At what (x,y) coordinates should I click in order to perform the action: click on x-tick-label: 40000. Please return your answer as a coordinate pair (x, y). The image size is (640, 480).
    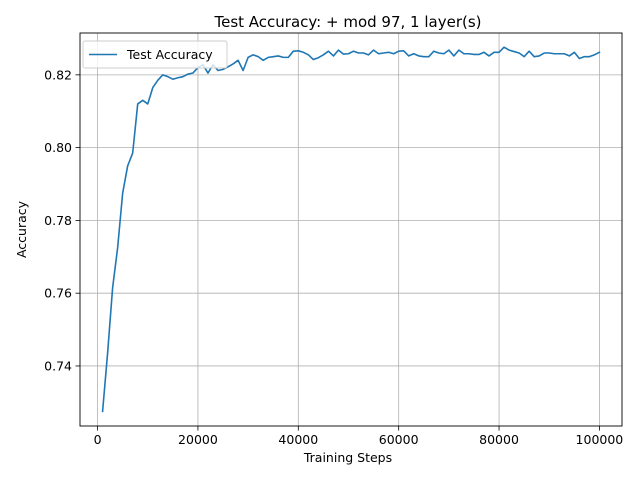
    Looking at the image, I should click on (298, 439).